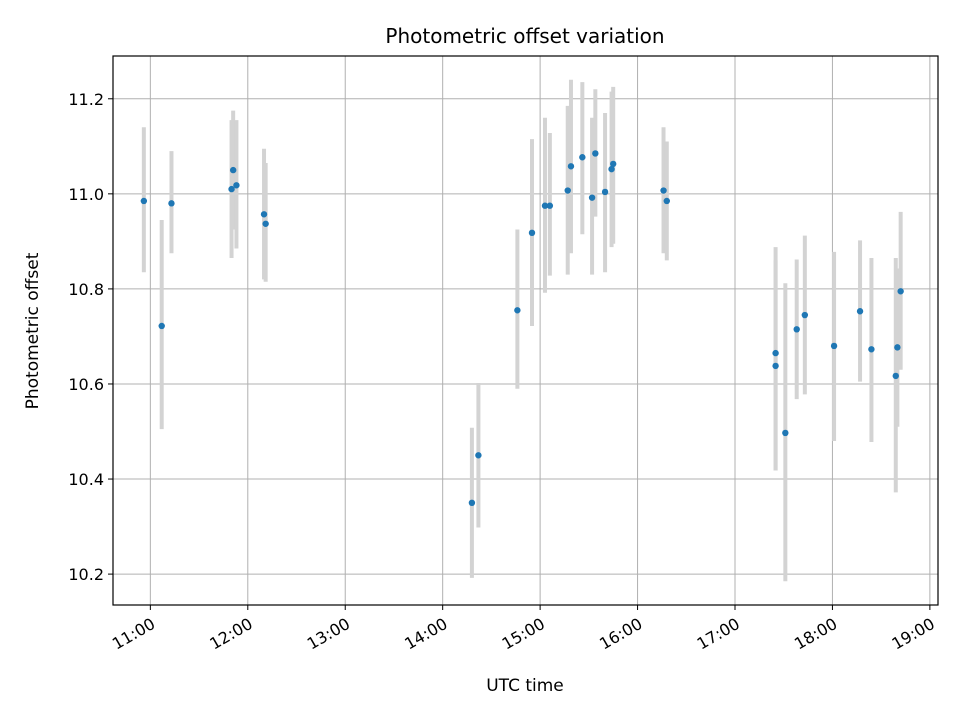 This screenshot has width=960, height=720. I want to click on y-tick-label: 10.2, so click(86, 574).